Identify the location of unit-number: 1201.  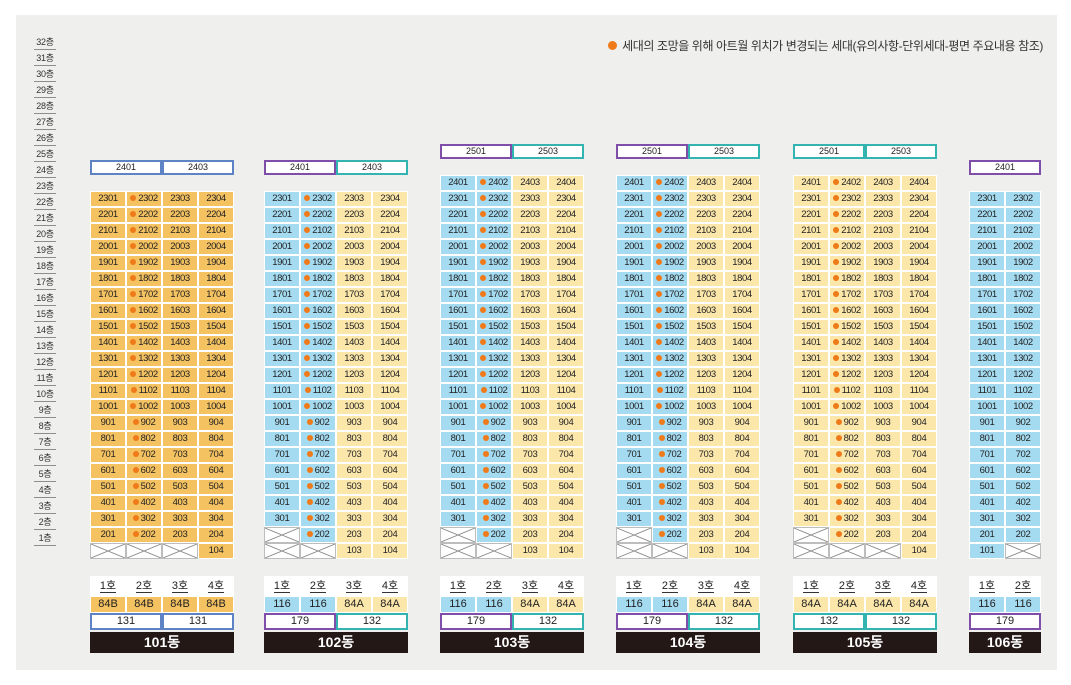
(634, 374).